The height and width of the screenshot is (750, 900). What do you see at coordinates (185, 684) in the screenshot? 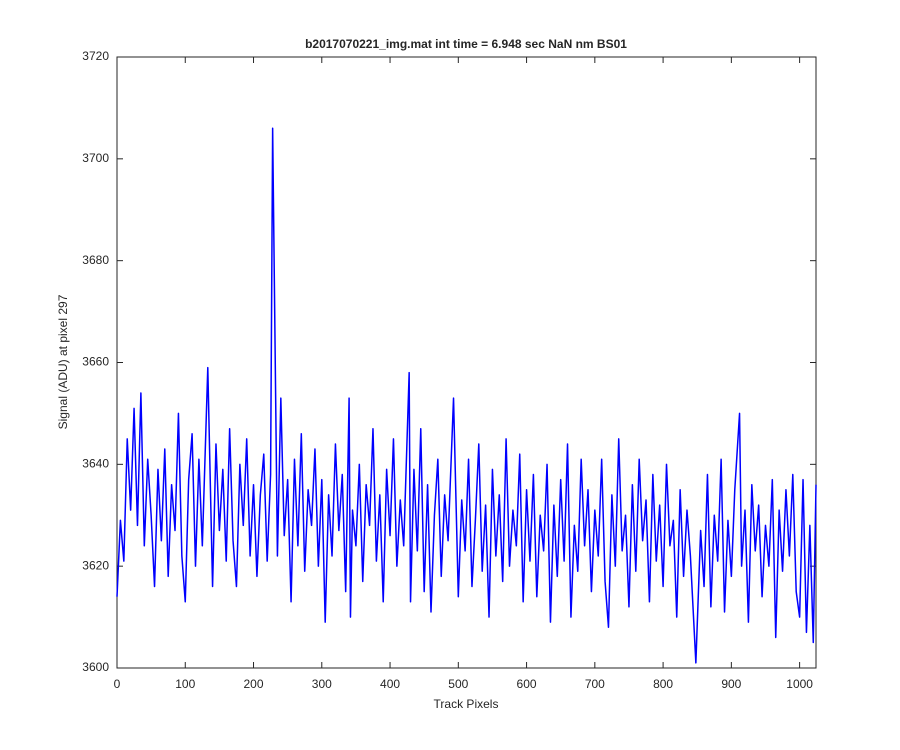
I see `x-tick-label: 100` at bounding box center [185, 684].